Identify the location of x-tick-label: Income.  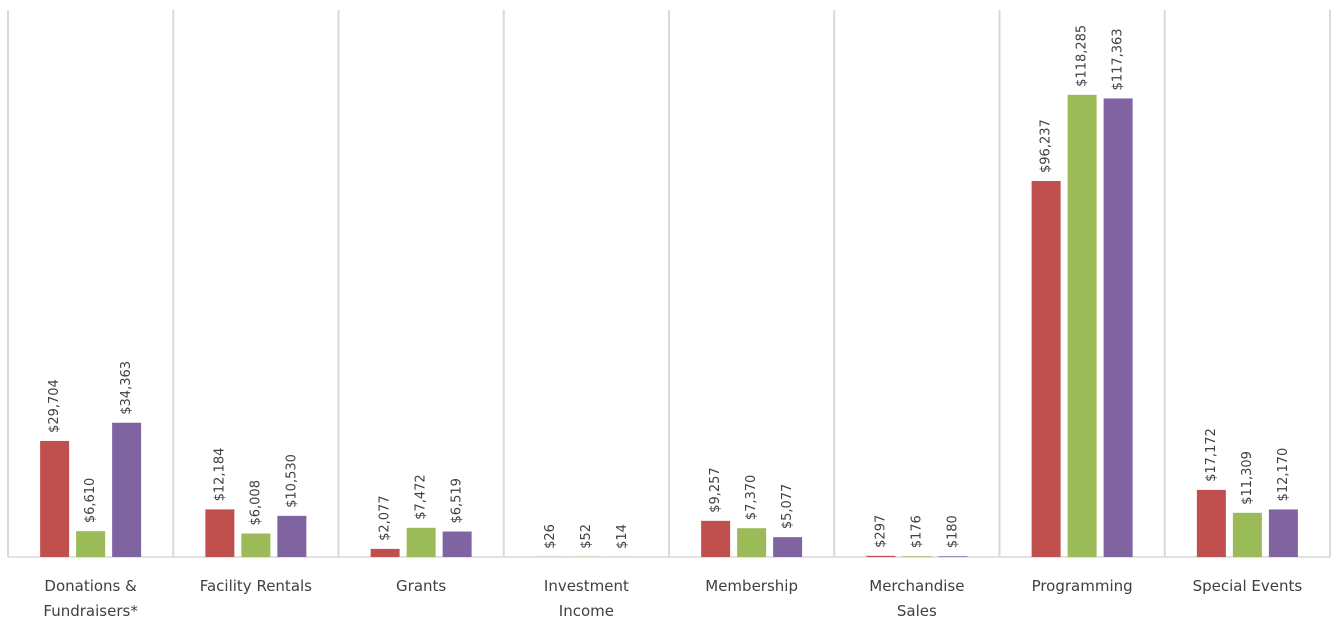
(586, 611).